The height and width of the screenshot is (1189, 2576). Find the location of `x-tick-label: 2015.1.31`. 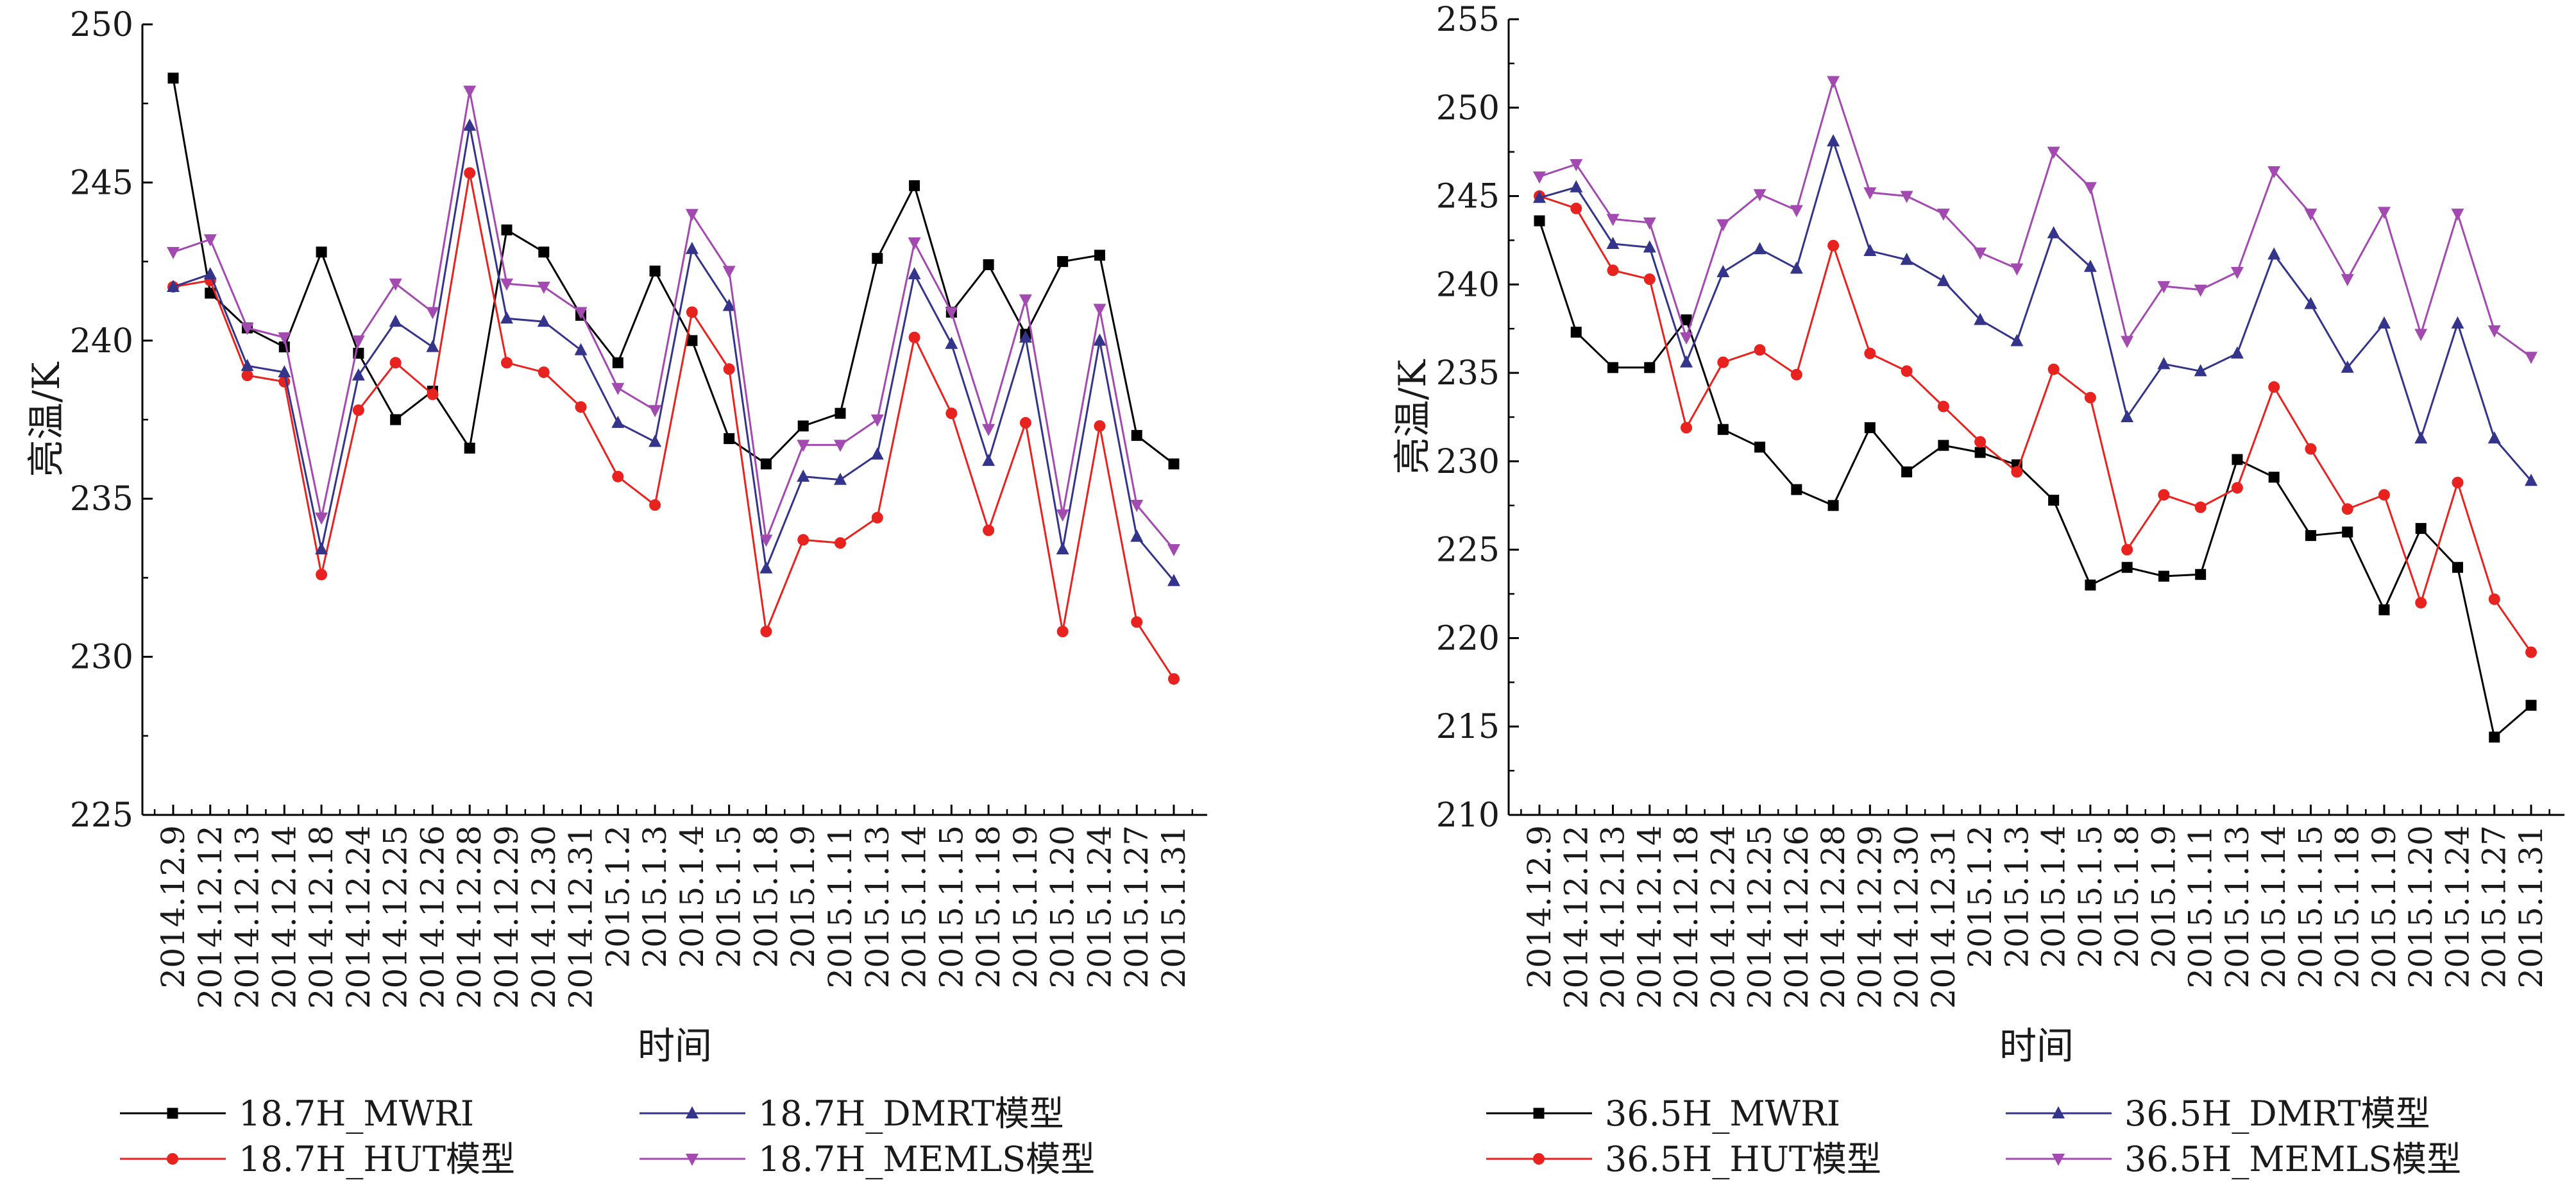

x-tick-label: 2015.1.31 is located at coordinates (1173, 907).